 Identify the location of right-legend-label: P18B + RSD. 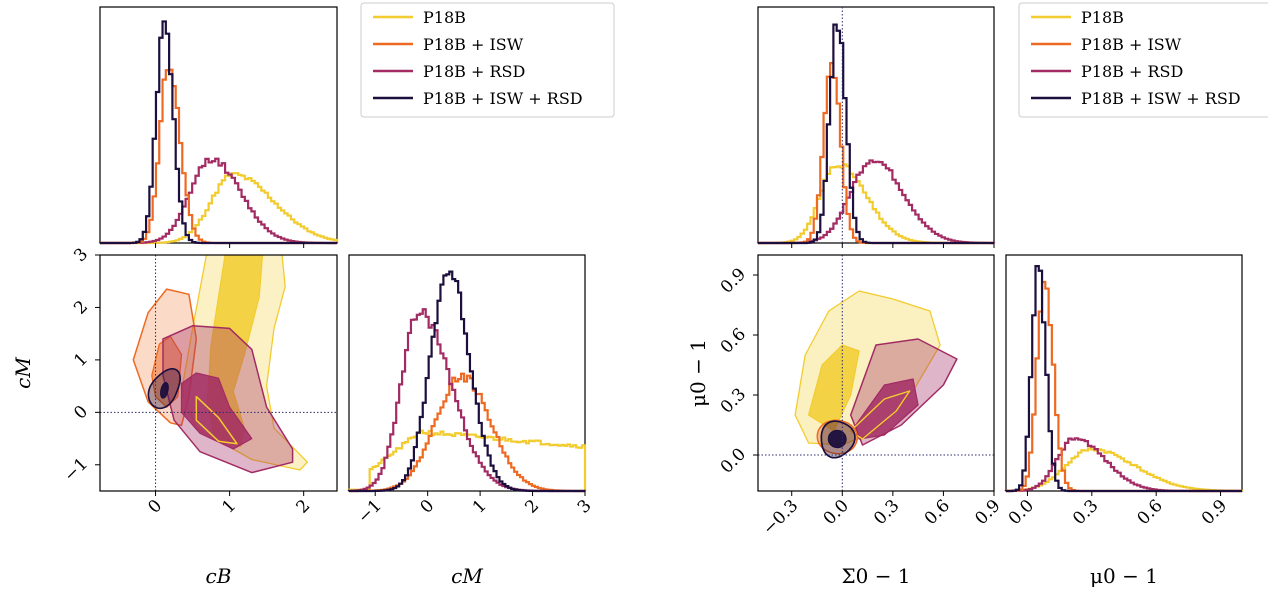
(1132, 71).